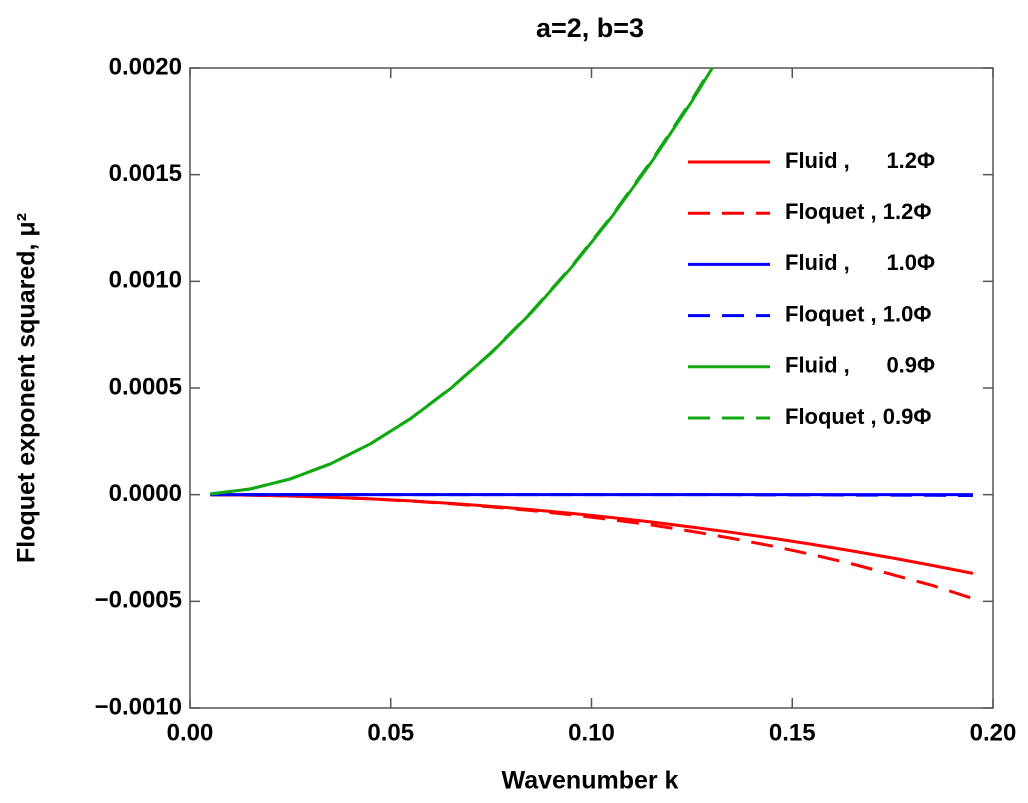 Image resolution: width=1028 pixels, height=803 pixels. What do you see at coordinates (138, 706) in the screenshot?
I see `y-tick-label: −0.0010` at bounding box center [138, 706].